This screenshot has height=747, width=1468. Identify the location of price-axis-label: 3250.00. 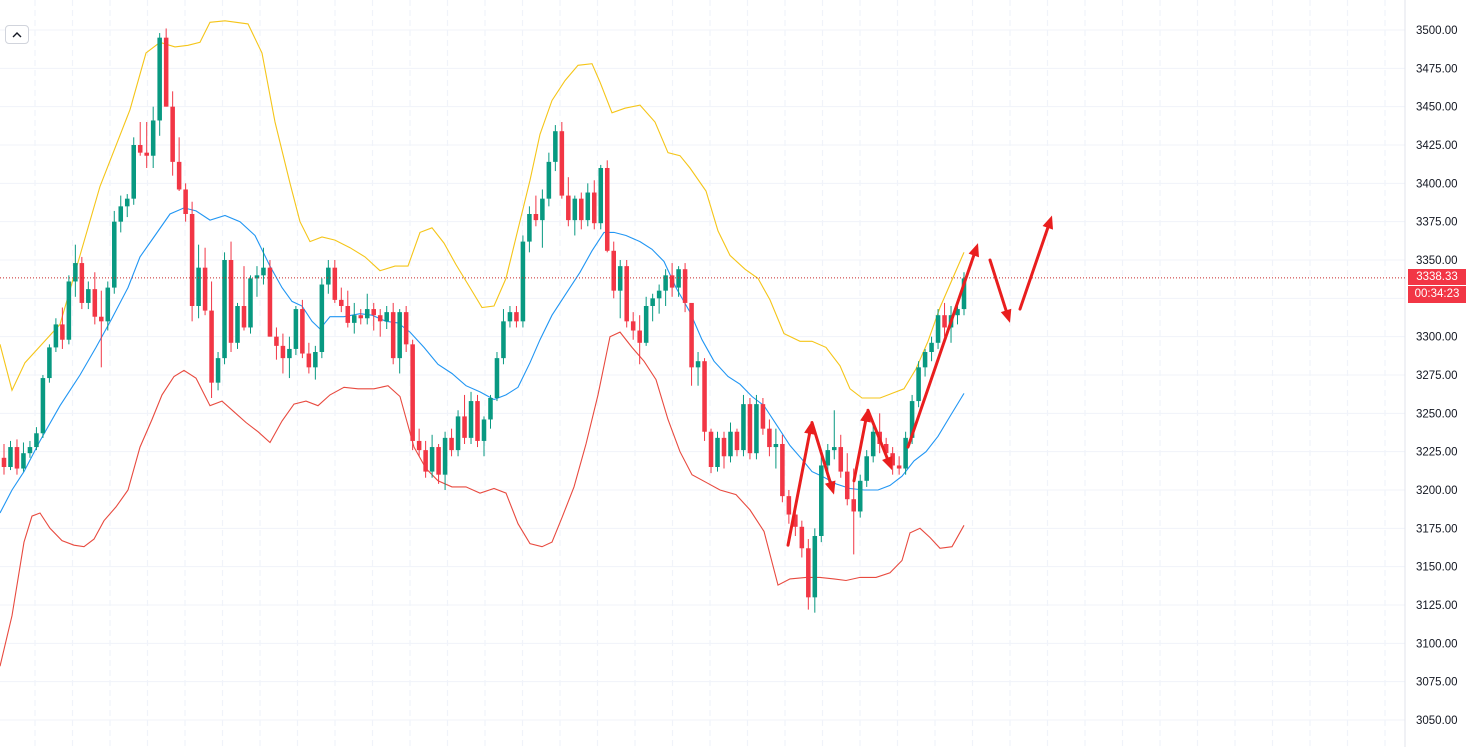
(1437, 414).